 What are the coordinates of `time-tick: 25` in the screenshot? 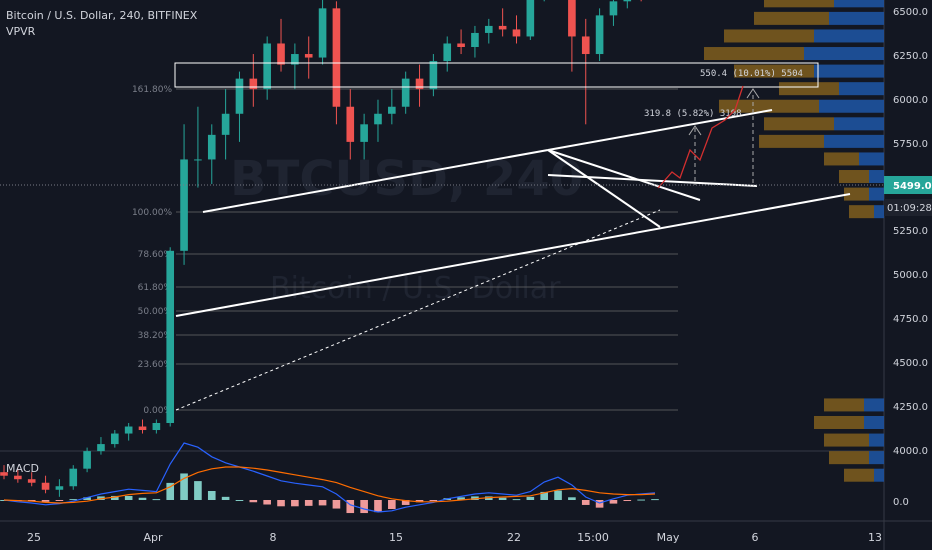 It's located at (34, 537).